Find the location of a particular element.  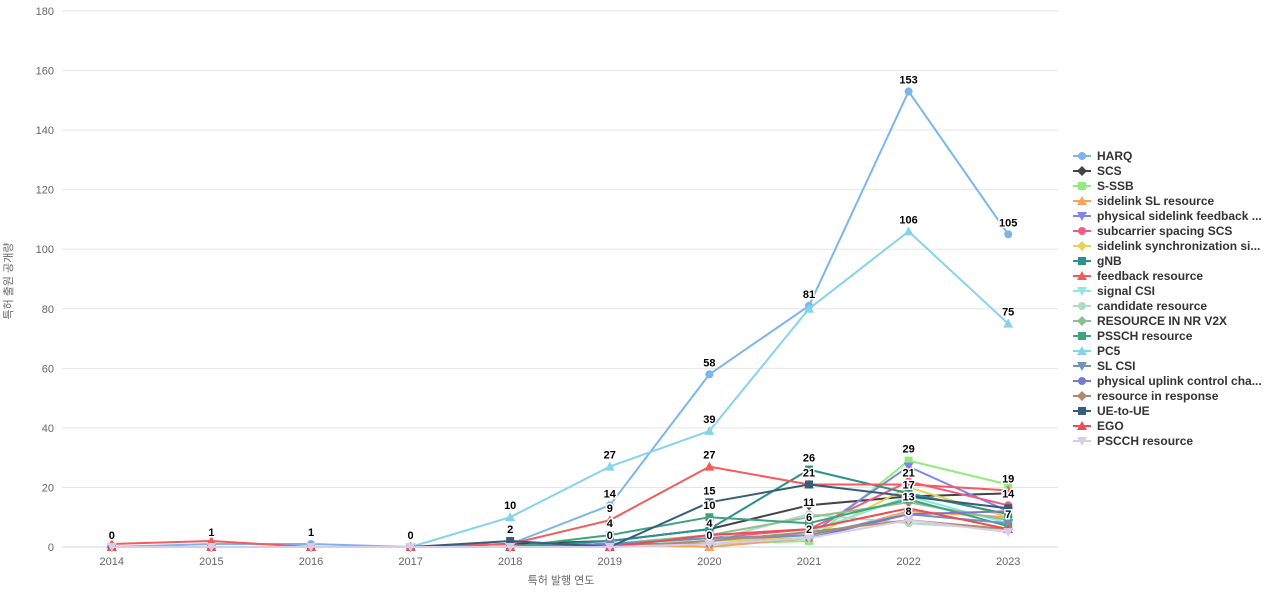

y-tick-label: 20 is located at coordinates (48, 488).